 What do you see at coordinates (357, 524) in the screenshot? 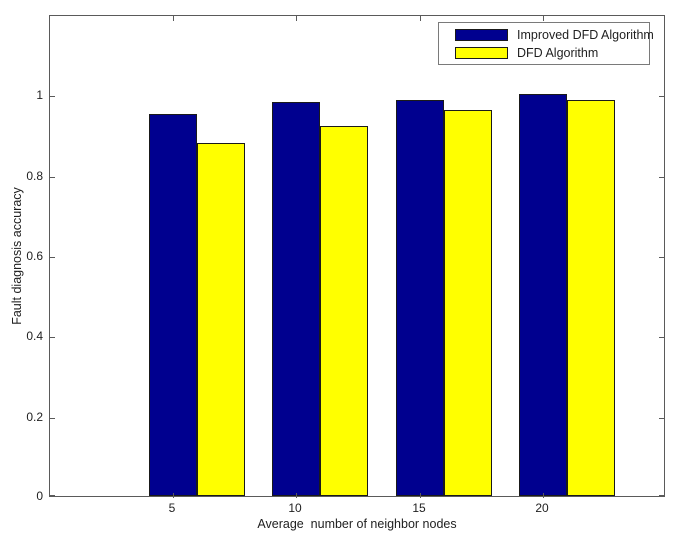
I see `x-axis-label: Average number of neighbor nodes` at bounding box center [357, 524].